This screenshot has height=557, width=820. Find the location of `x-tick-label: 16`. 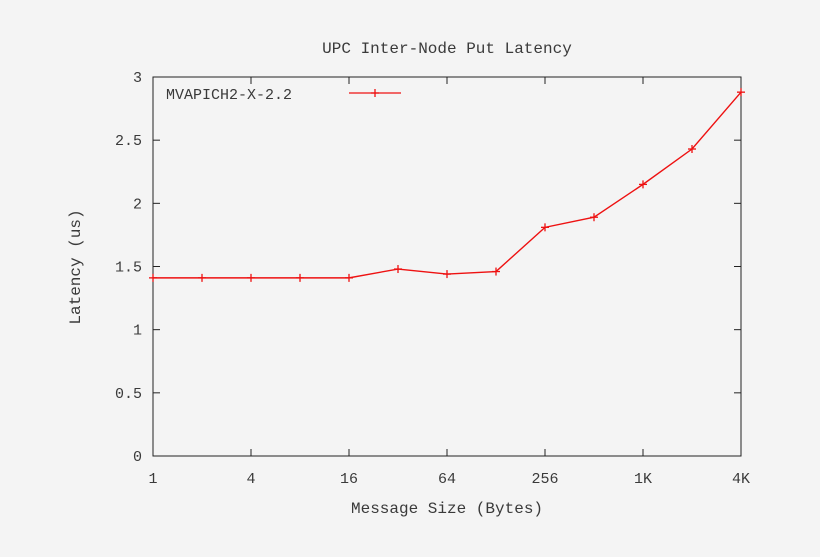

x-tick-label: 16 is located at coordinates (349, 479).